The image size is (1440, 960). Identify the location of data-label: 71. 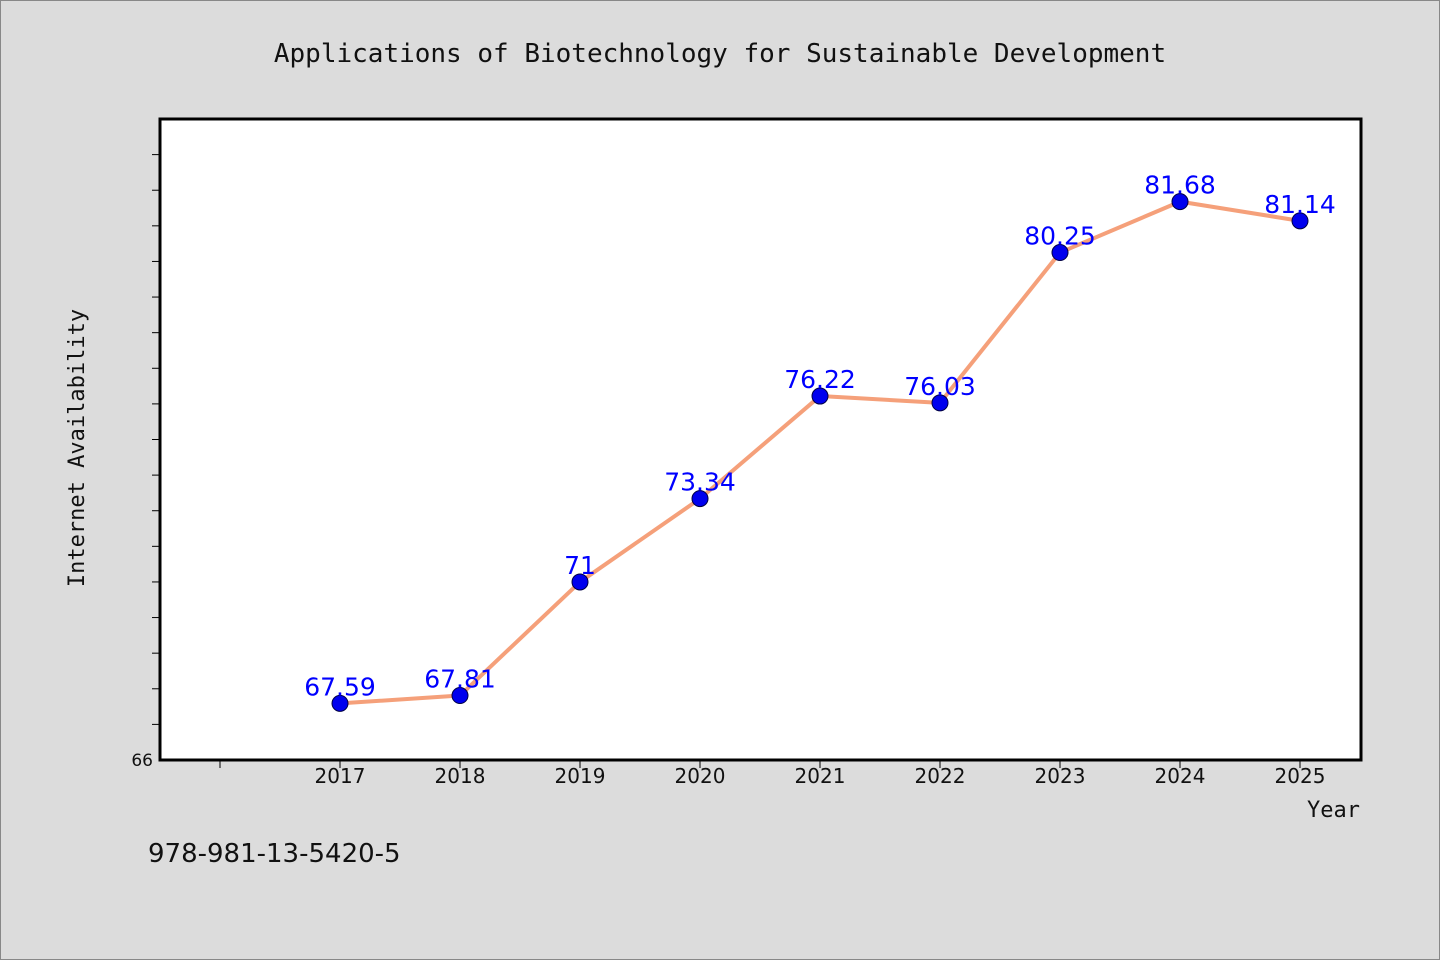
(580, 565).